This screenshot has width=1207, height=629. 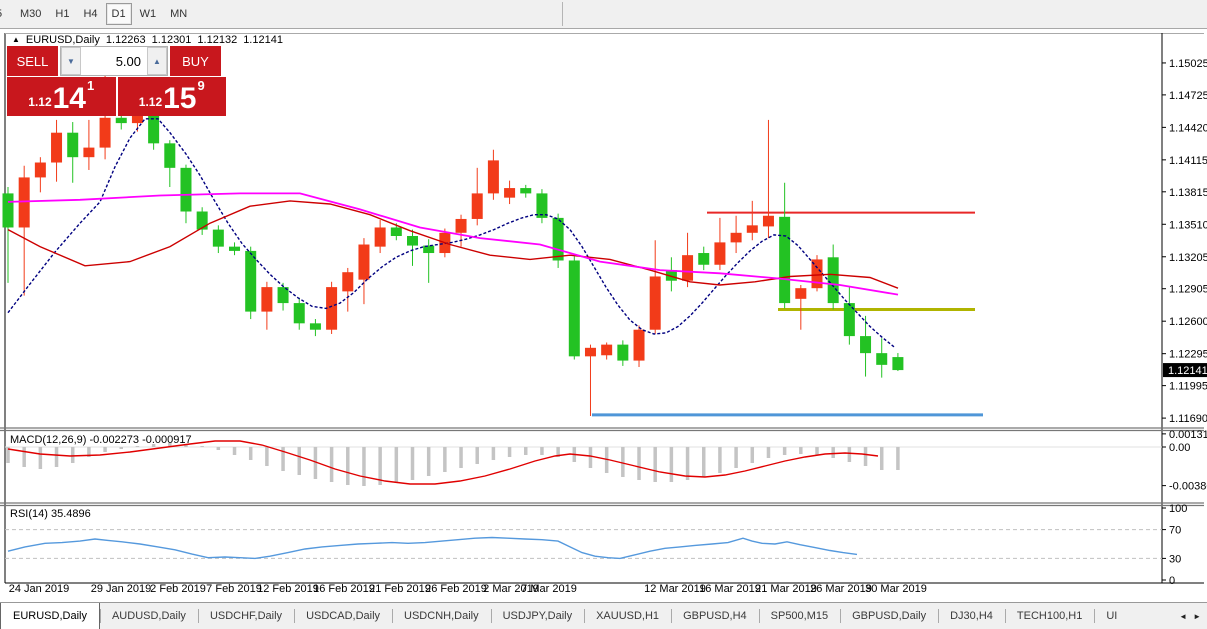 What do you see at coordinates (148, 14) in the screenshot?
I see `timeframe-button-w1: W1` at bounding box center [148, 14].